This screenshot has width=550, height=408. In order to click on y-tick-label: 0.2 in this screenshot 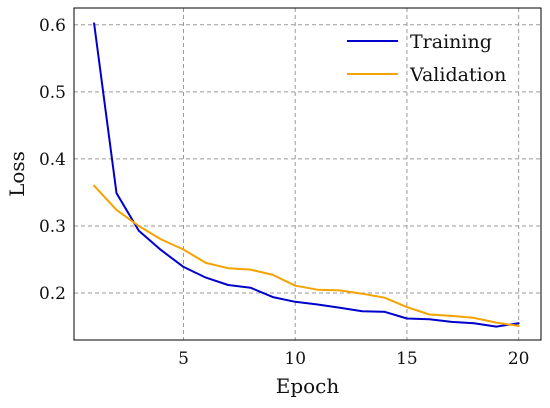, I will do `click(52, 294)`.